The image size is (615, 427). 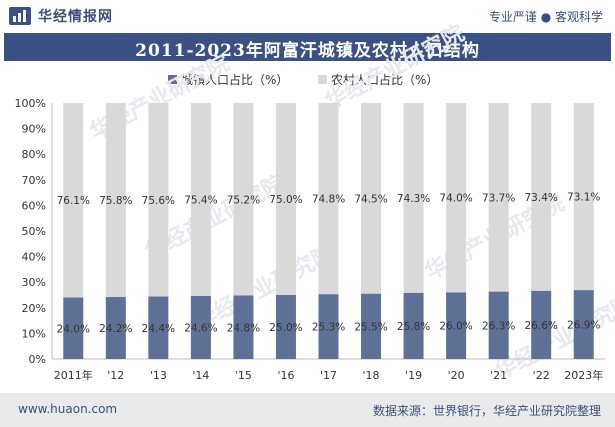 I want to click on x-tick-label: '22, so click(x=541, y=375).